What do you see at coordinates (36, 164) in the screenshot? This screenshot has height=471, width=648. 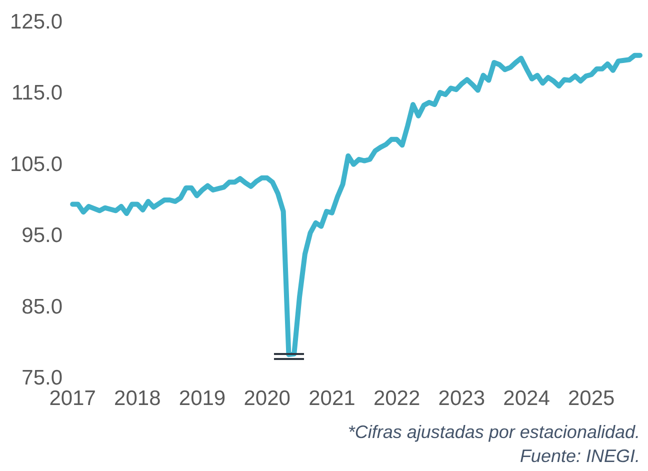 I see `y-tick-label: 105.0` at bounding box center [36, 164].